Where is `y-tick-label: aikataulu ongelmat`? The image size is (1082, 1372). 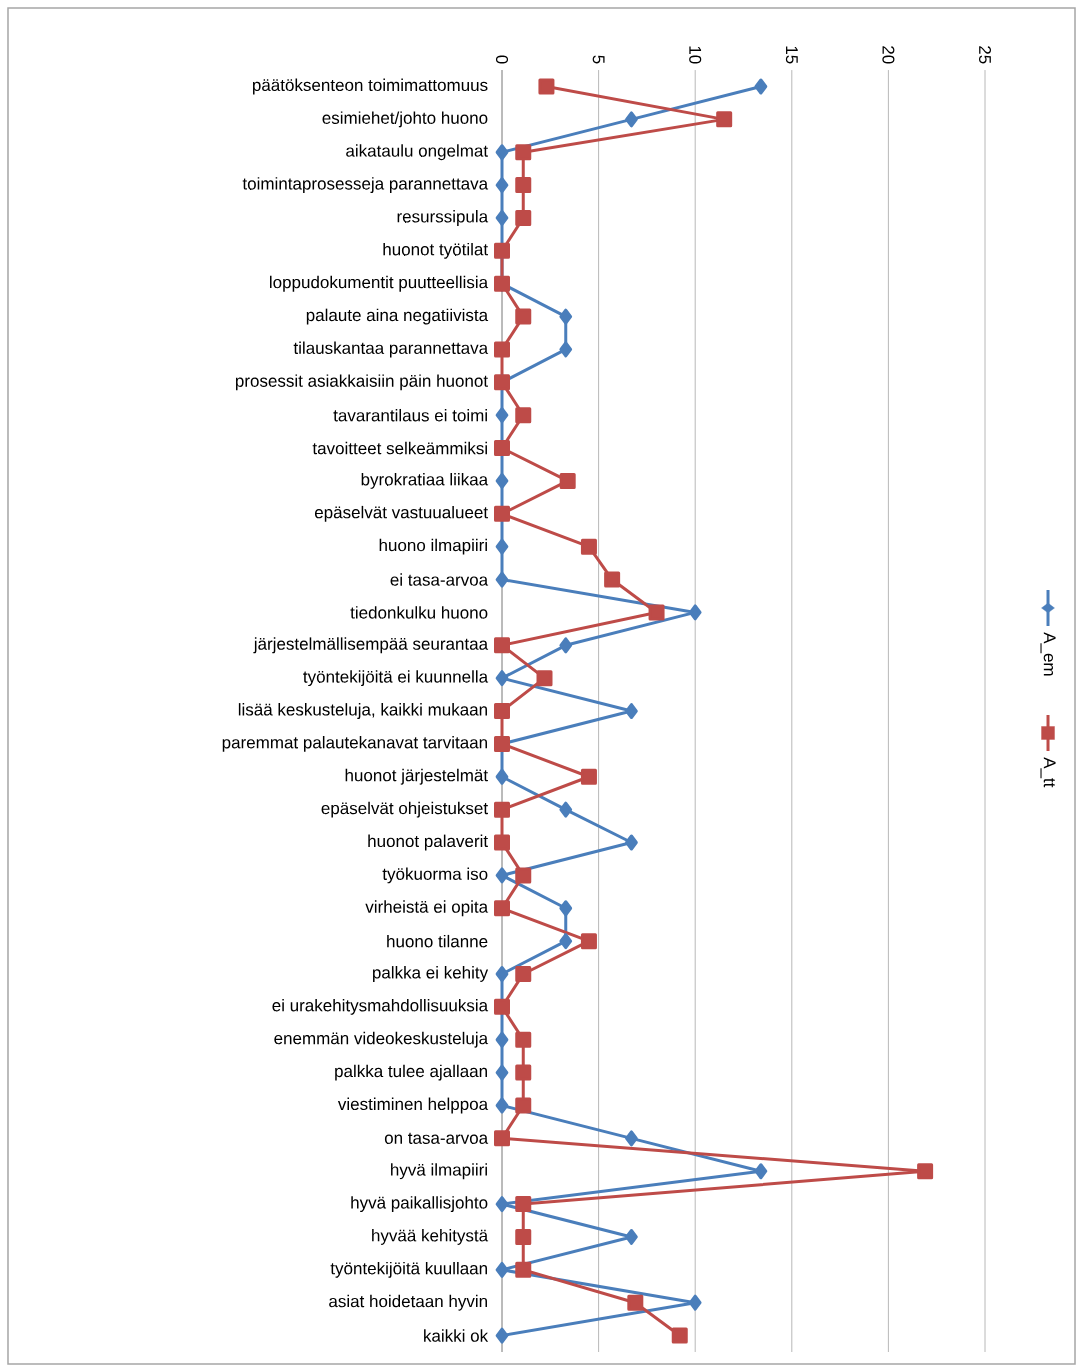
y-tick-label: aikataulu ongelmat is located at coordinates (417, 152).